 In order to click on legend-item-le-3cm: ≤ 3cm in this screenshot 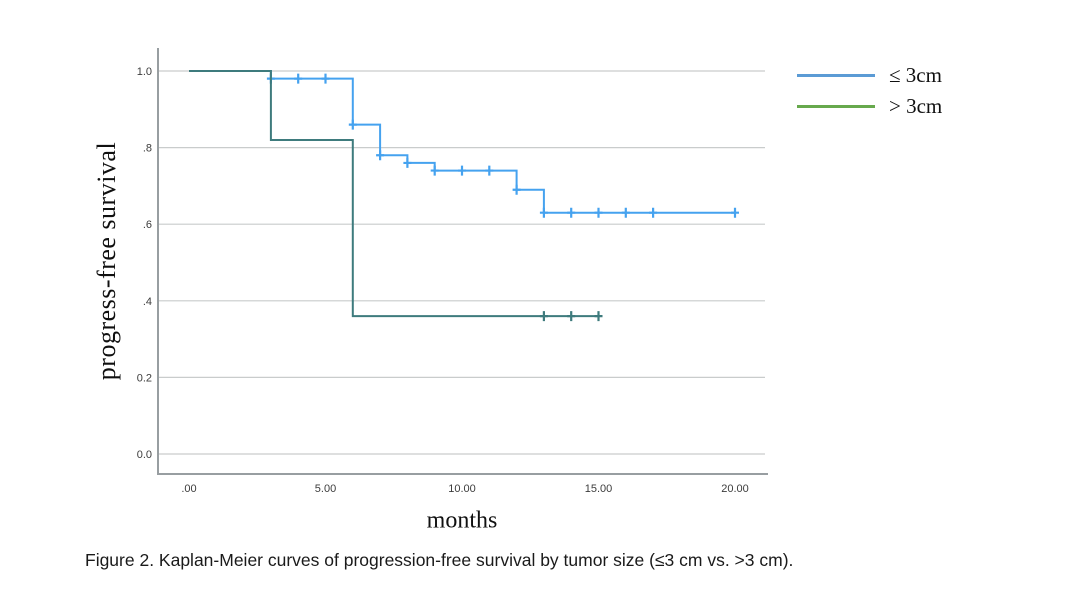, I will do `click(869, 75)`.